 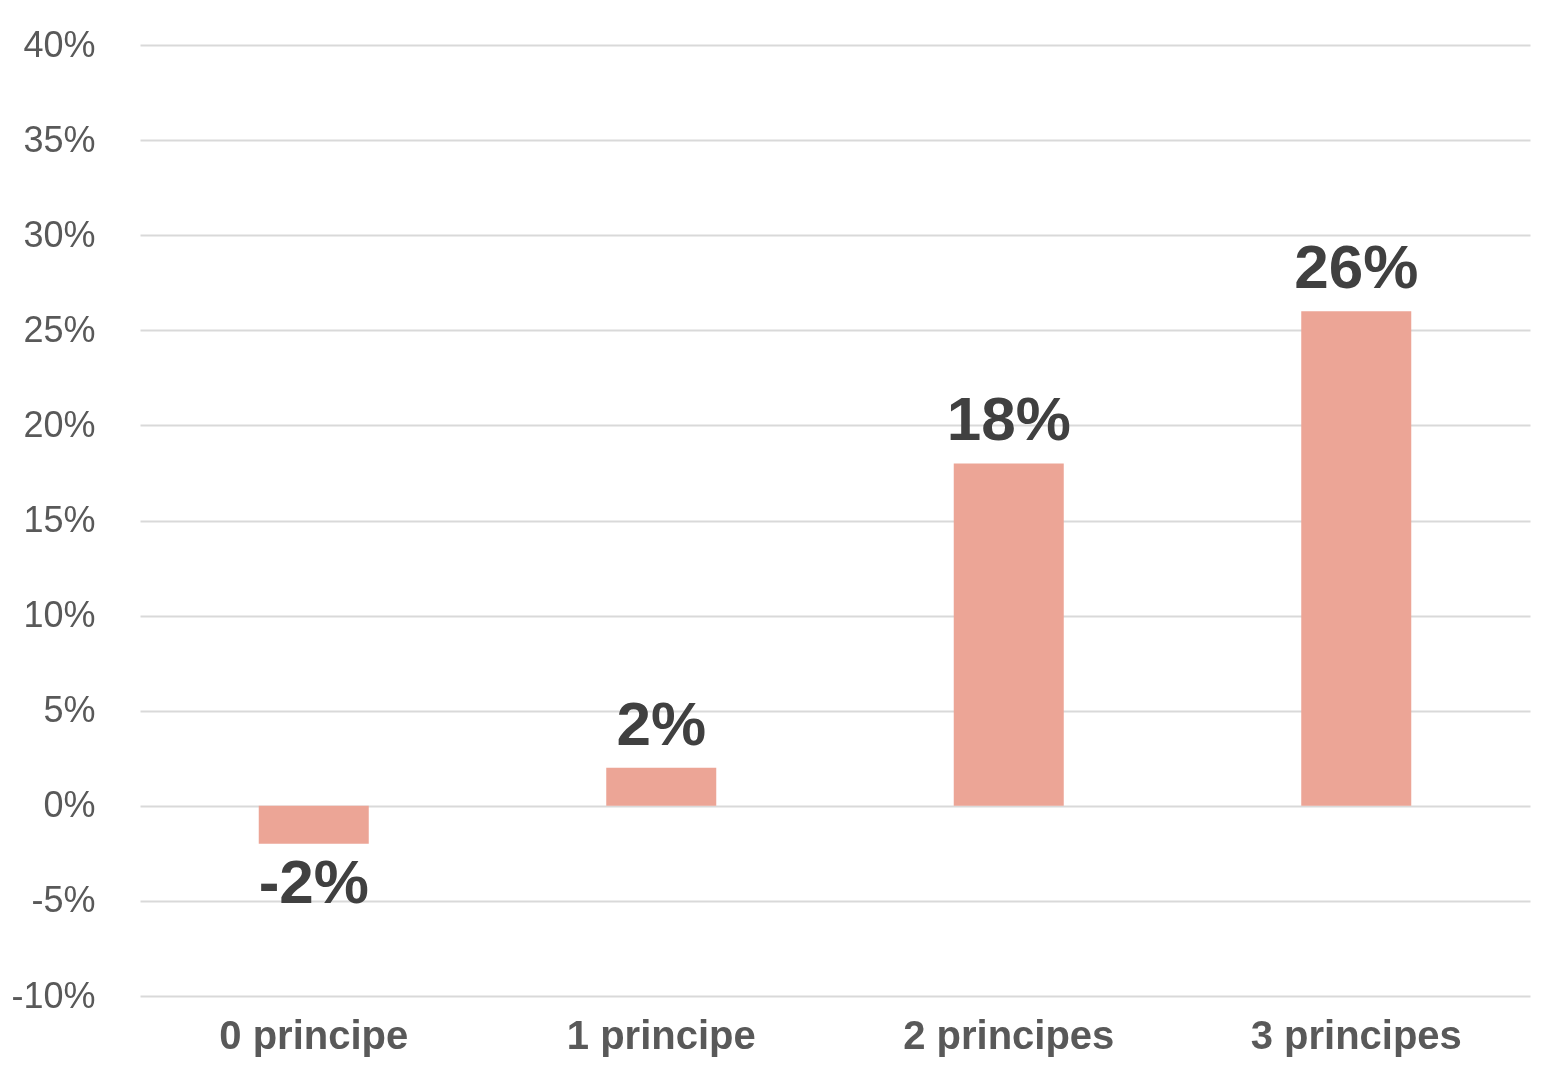 What do you see at coordinates (53, 995) in the screenshot?
I see `y-tick-label: -10%` at bounding box center [53, 995].